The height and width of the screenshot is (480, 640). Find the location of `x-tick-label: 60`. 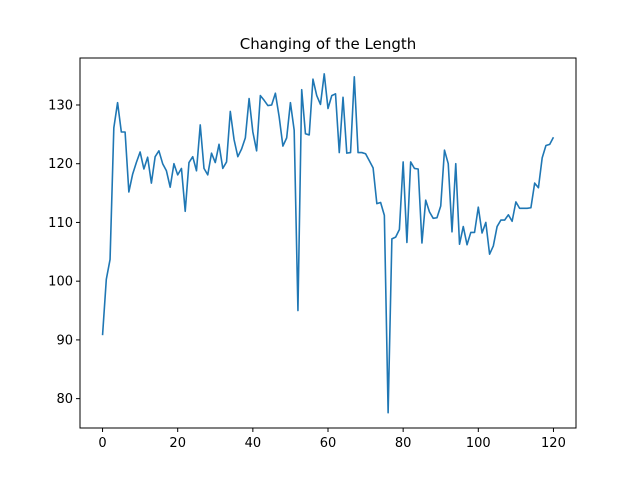

x-tick-label: 60 is located at coordinates (328, 443).